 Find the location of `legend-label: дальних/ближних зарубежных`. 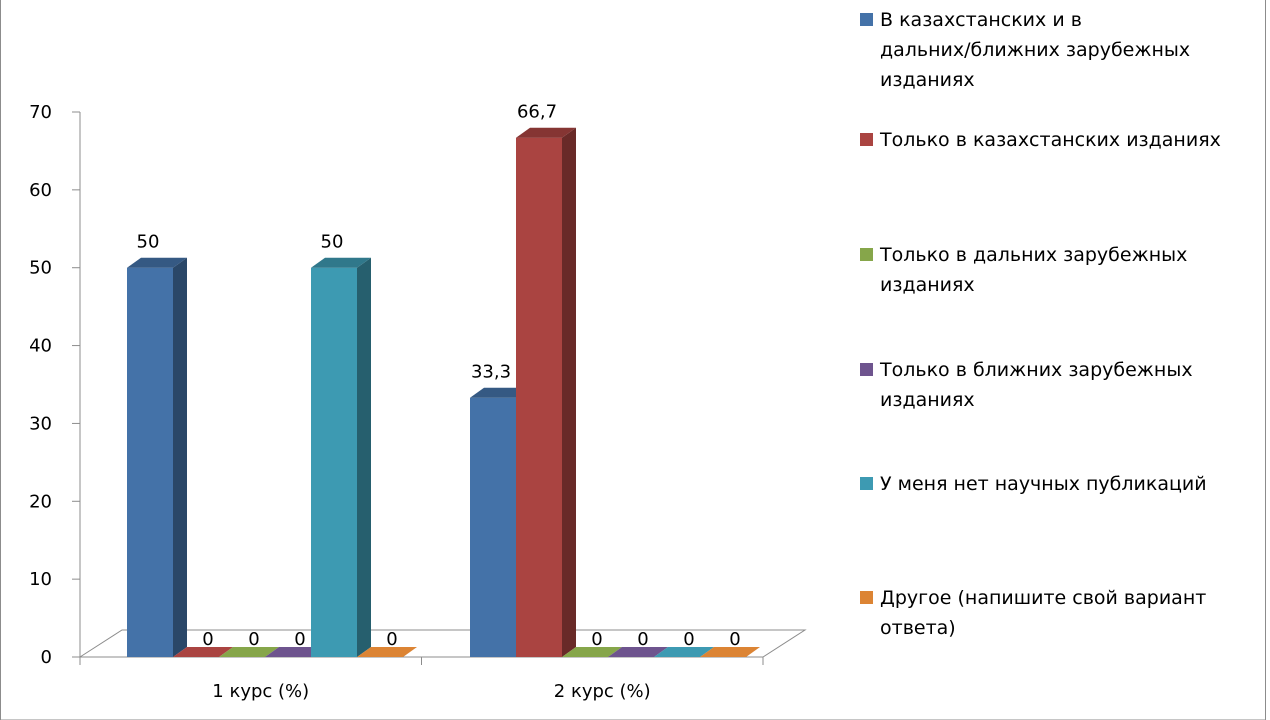

legend-label: дальних/ближних зарубежных is located at coordinates (1035, 50).